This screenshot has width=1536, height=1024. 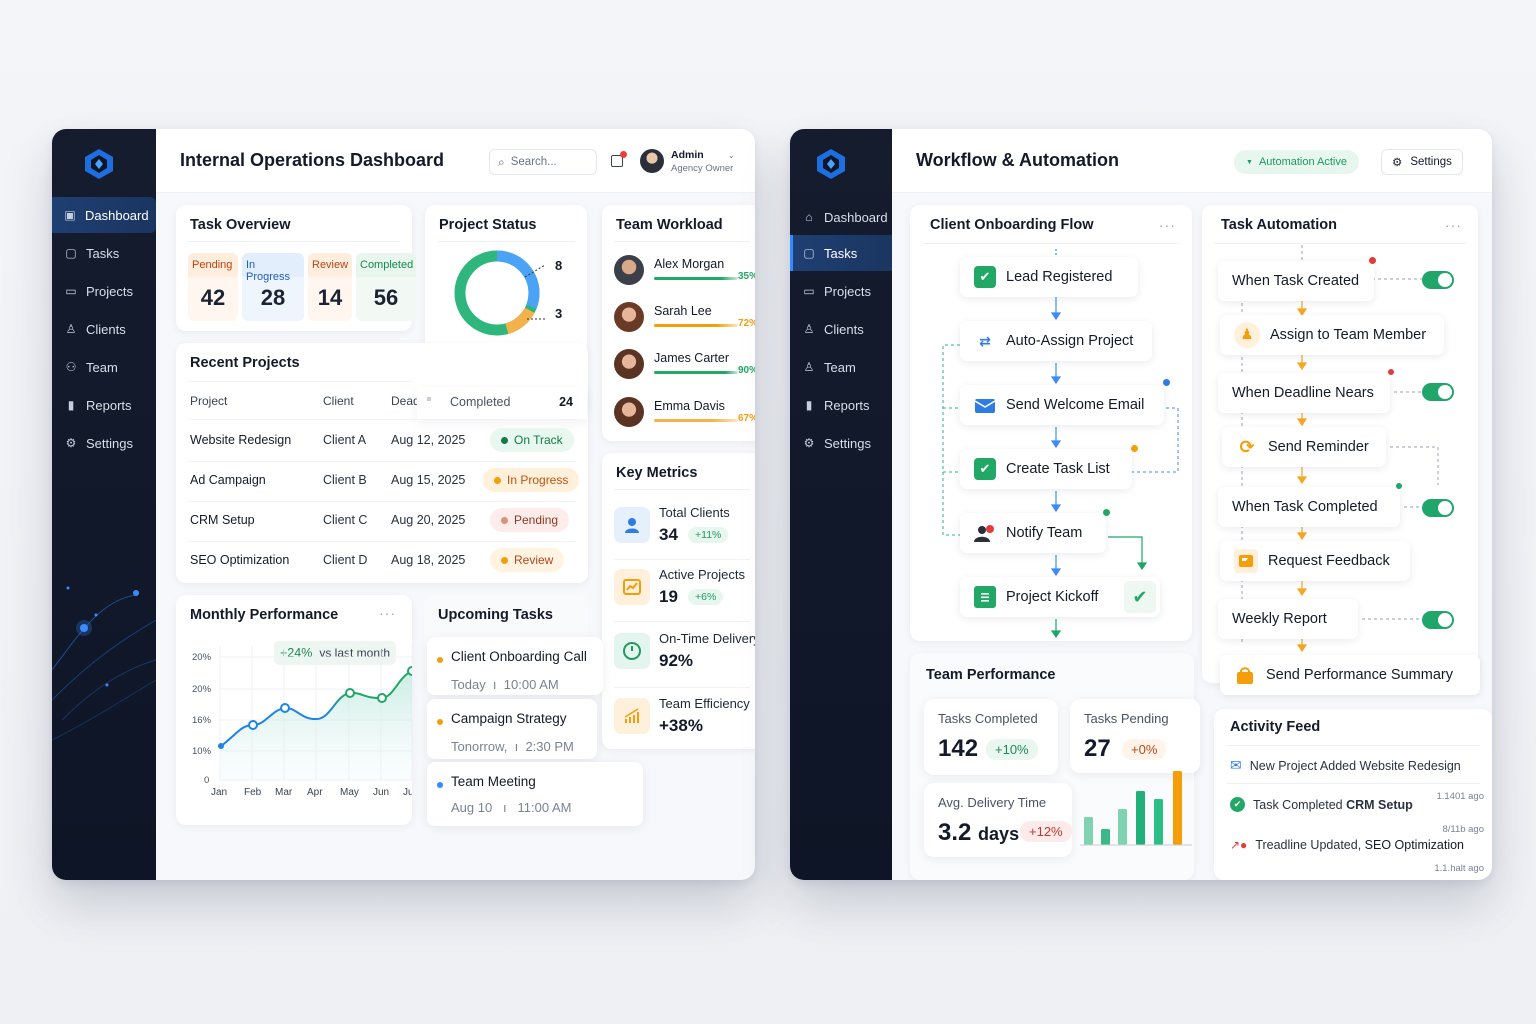 I want to click on network-decoration, so click(x=104, y=663).